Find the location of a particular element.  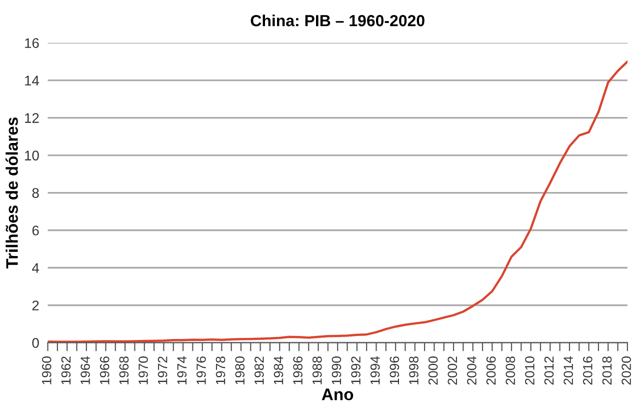

x-tick-label: 2004 is located at coordinates (471, 370).